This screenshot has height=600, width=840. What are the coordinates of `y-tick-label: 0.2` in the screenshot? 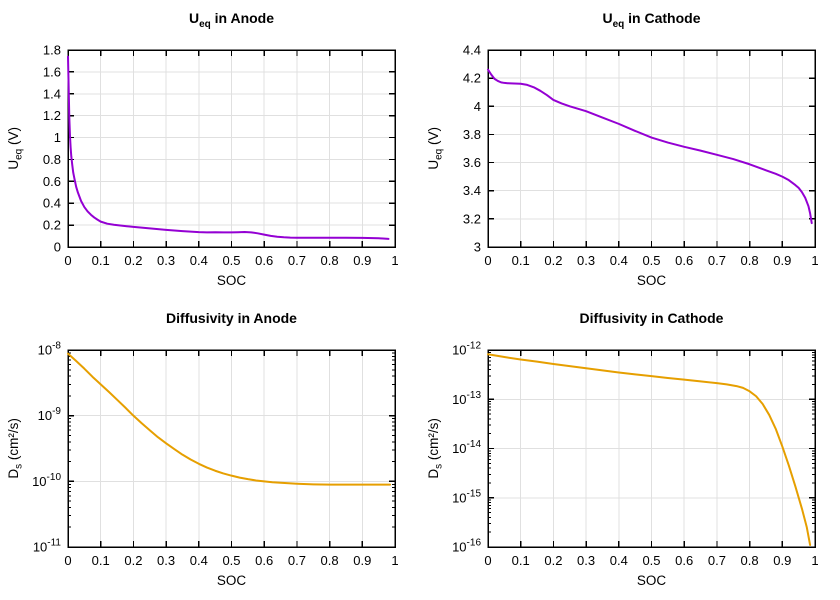 It's located at (52, 225).